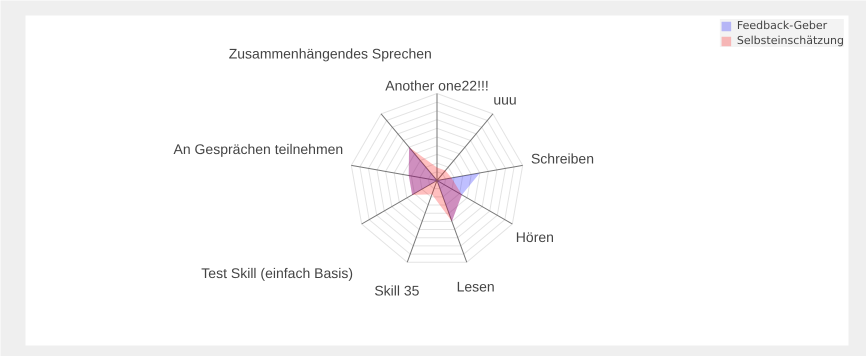  Describe the element at coordinates (330, 53) in the screenshot. I see `spoke-label: Zusammenhängendes Sprechen` at that location.